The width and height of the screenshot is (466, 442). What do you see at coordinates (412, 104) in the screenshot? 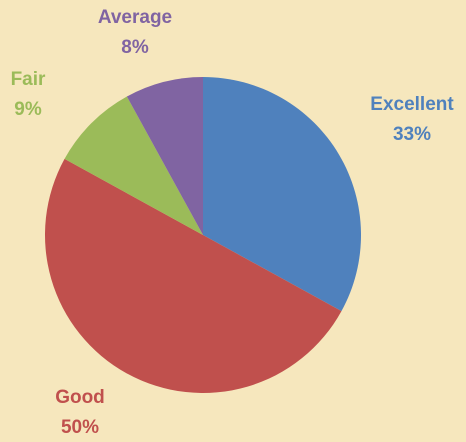
I see `slice-label: Excellent` at bounding box center [412, 104].